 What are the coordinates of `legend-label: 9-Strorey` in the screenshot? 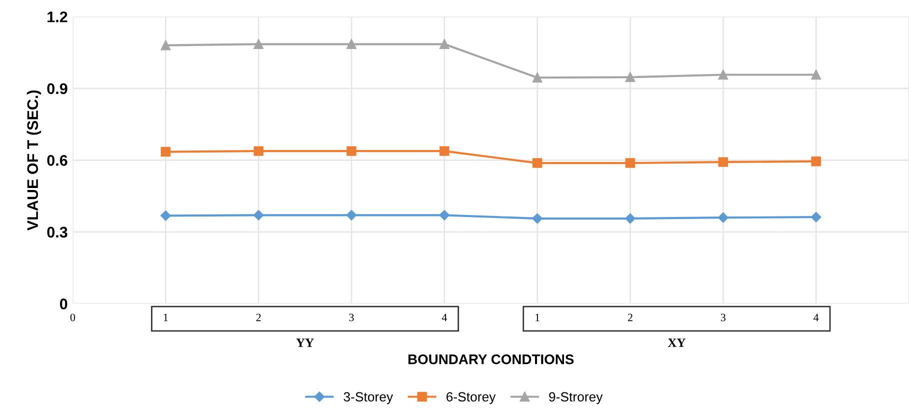 It's located at (576, 398).